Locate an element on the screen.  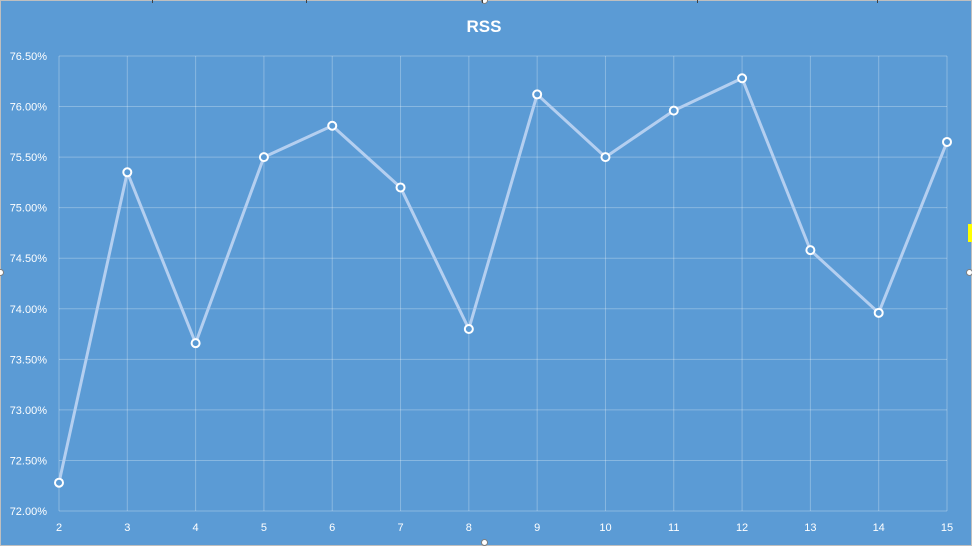
x-tick-label: 14 is located at coordinates (879, 528).